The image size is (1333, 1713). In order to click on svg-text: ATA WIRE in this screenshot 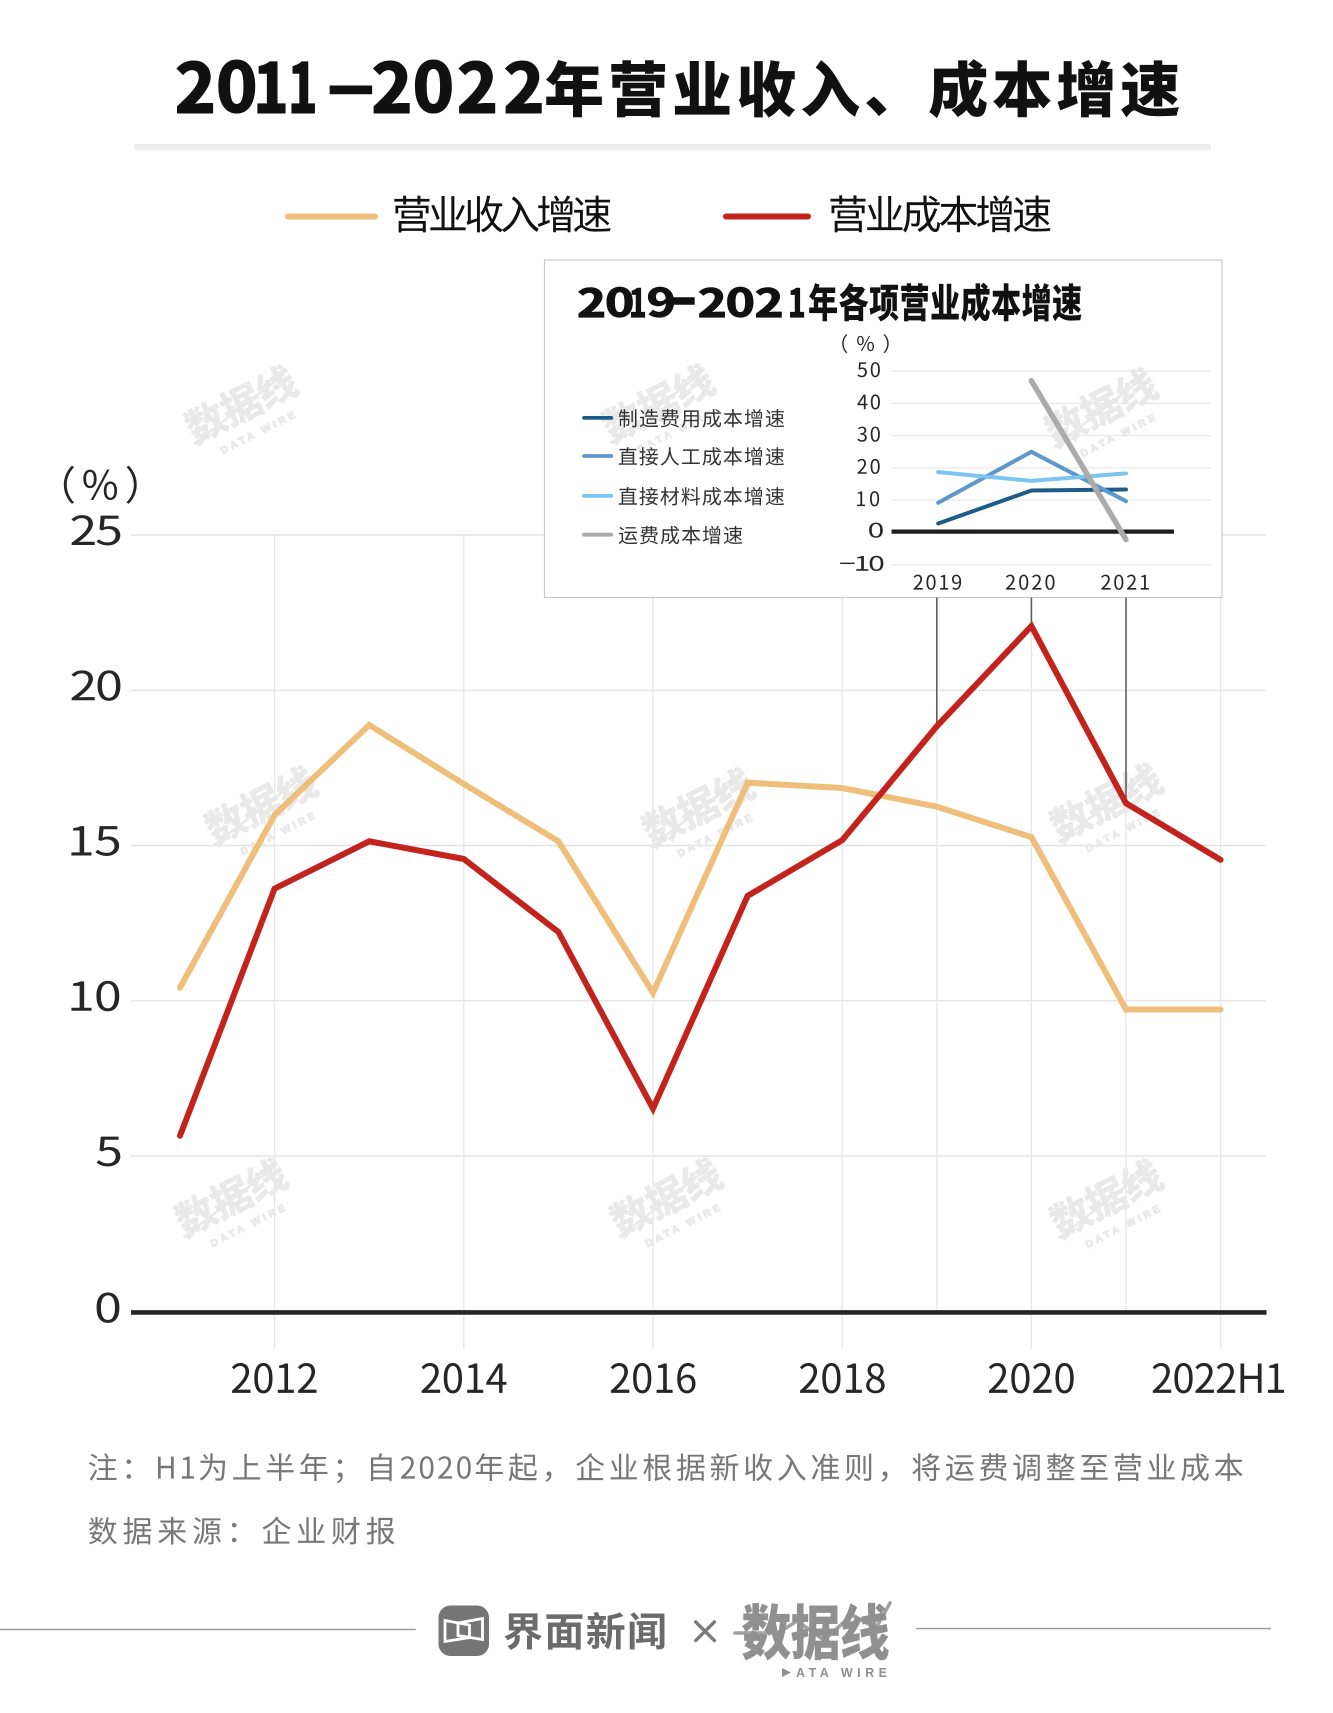, I will do `click(843, 1673)`.